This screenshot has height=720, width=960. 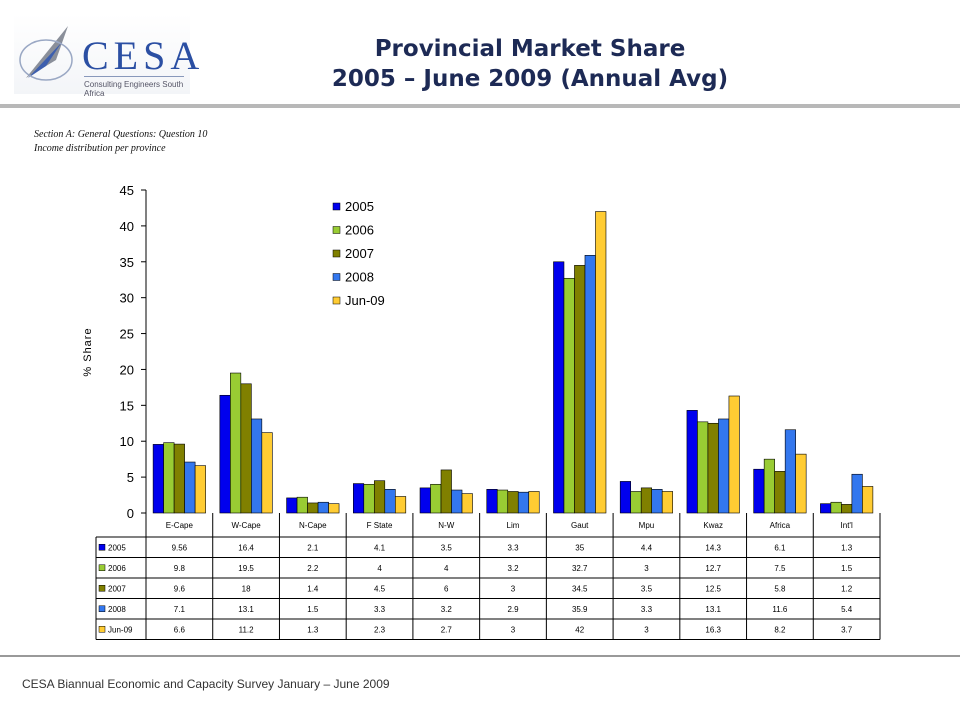 What do you see at coordinates (359, 230) in the screenshot?
I see `legend-label-2006: 2006` at bounding box center [359, 230].